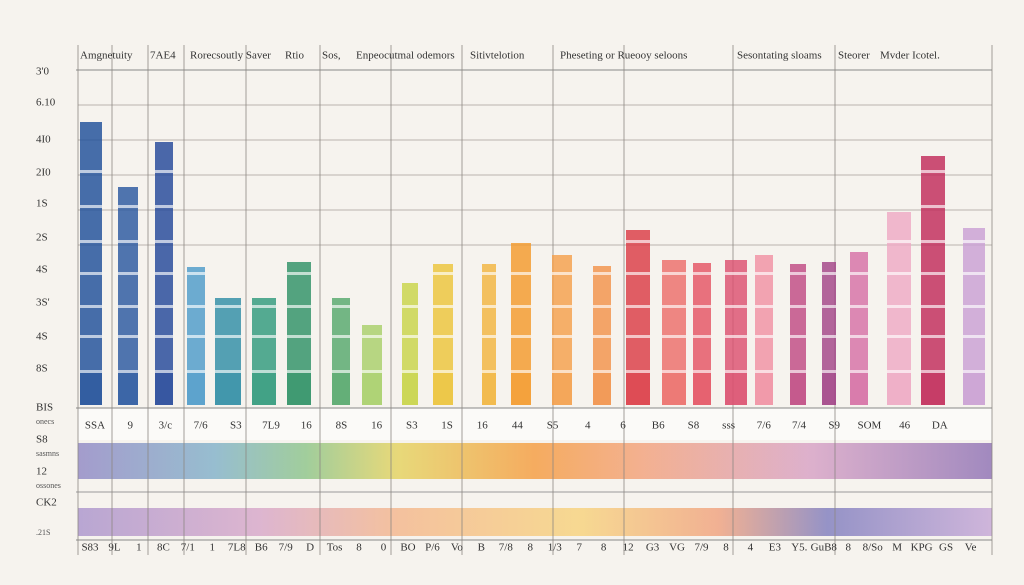  Describe the element at coordinates (432, 548) in the screenshot. I see `bottom-label: P/6` at that location.